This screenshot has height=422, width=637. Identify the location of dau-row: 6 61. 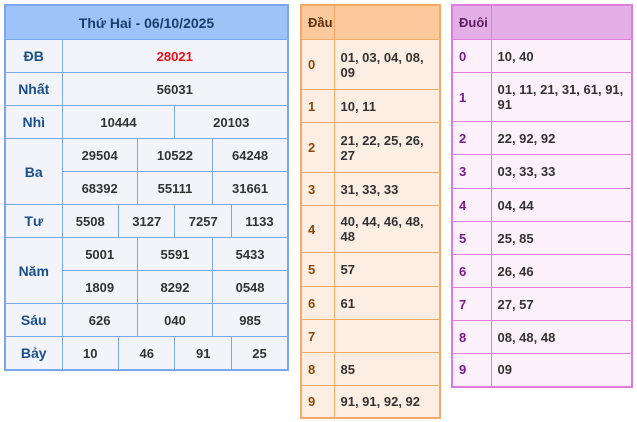
(370, 303).